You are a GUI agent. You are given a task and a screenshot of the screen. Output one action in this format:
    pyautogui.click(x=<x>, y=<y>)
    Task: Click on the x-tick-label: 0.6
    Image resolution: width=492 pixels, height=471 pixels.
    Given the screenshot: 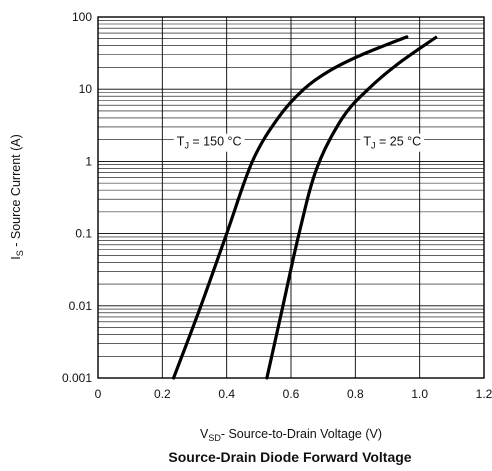 What is the action you would take?
    pyautogui.click(x=291, y=394)
    